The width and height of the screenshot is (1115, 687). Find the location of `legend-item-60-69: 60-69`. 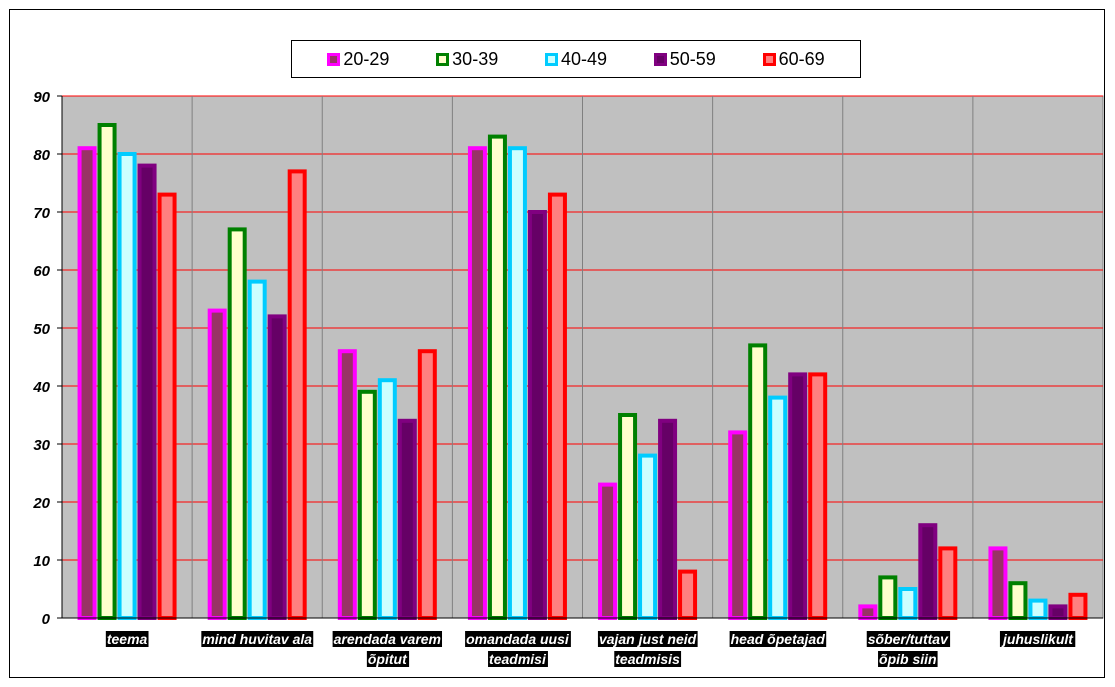

legend-item-60-69: 60-69 is located at coordinates (793, 59).